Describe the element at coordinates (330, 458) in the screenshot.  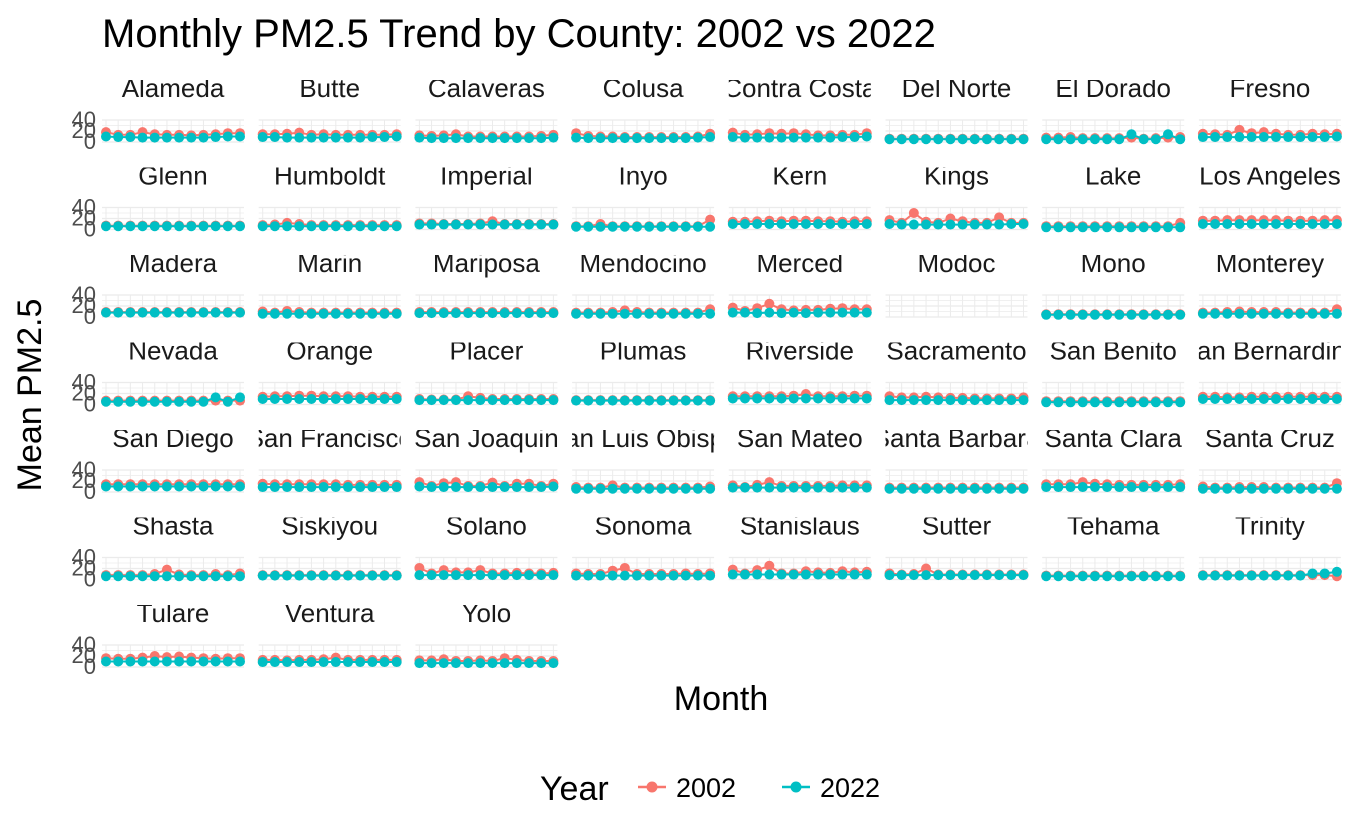
I see `facet-panel: San Francisco` at that location.